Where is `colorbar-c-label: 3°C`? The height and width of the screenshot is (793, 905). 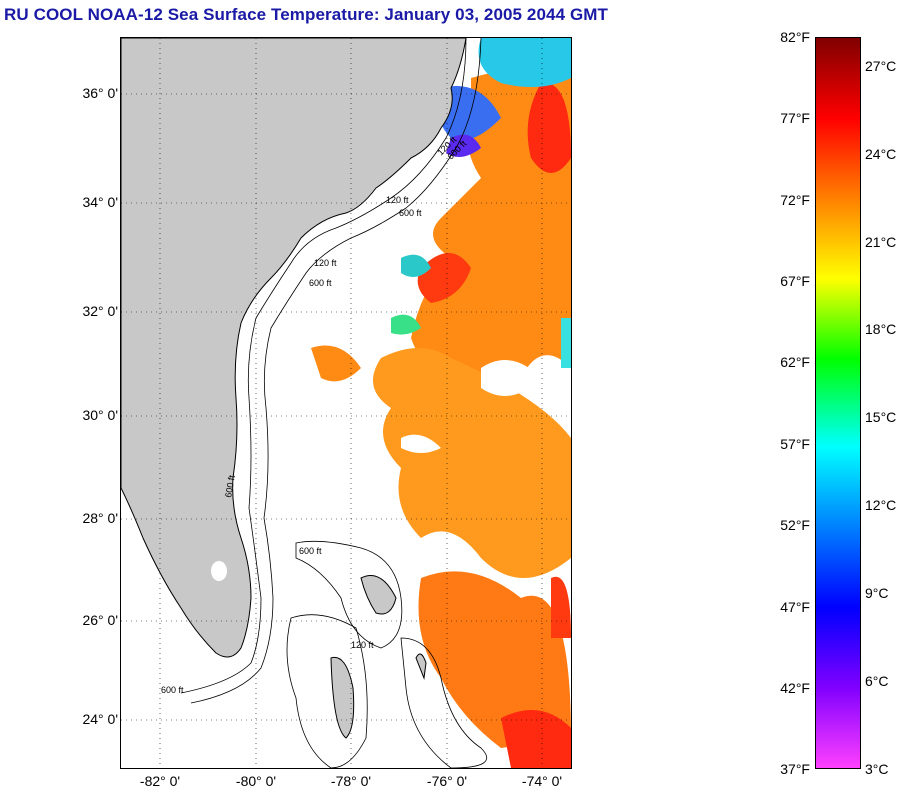
colorbar-c-label: 3°C is located at coordinates (877, 769).